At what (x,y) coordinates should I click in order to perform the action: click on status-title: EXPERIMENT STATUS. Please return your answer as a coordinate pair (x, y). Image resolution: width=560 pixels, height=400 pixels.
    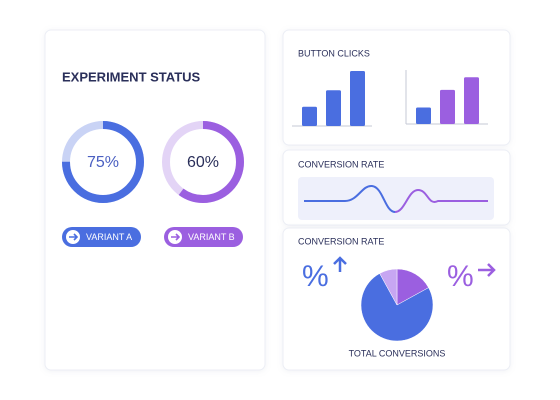
    Looking at the image, I should click on (131, 76).